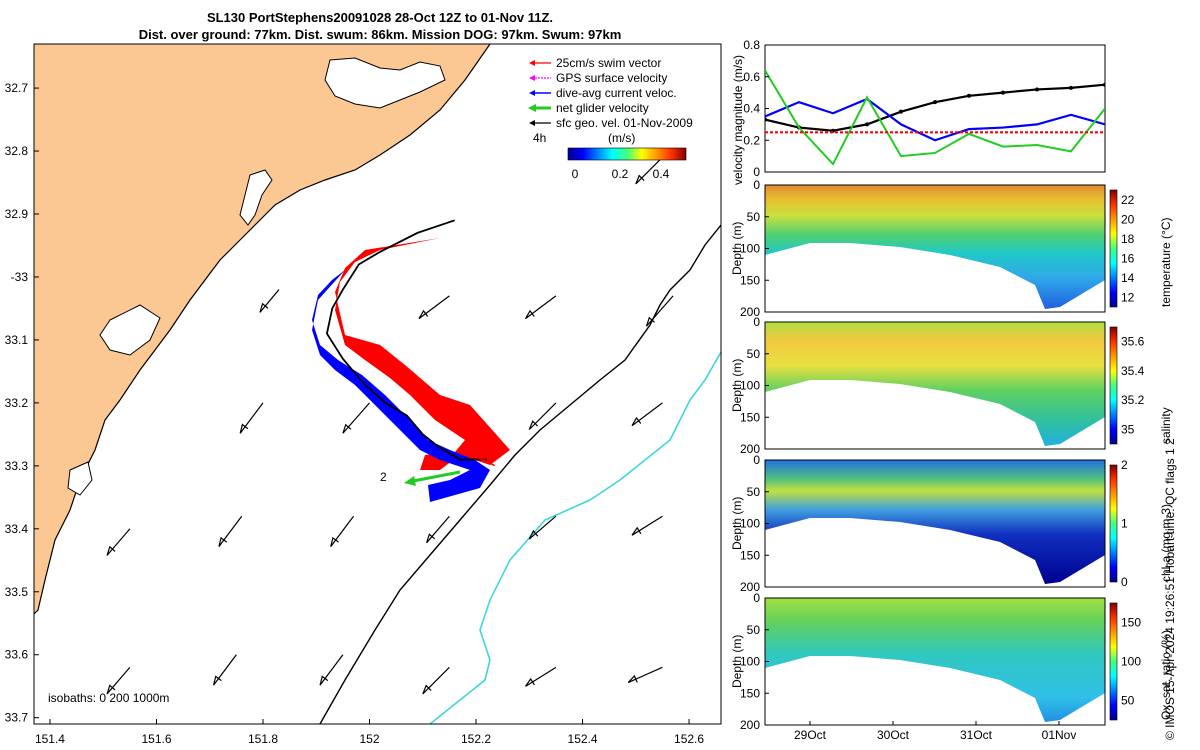 The width and height of the screenshot is (1200, 750). Describe the element at coordinates (108, 698) in the screenshot. I see `isobaths-label: isobaths: 0 200 1000m` at that location.